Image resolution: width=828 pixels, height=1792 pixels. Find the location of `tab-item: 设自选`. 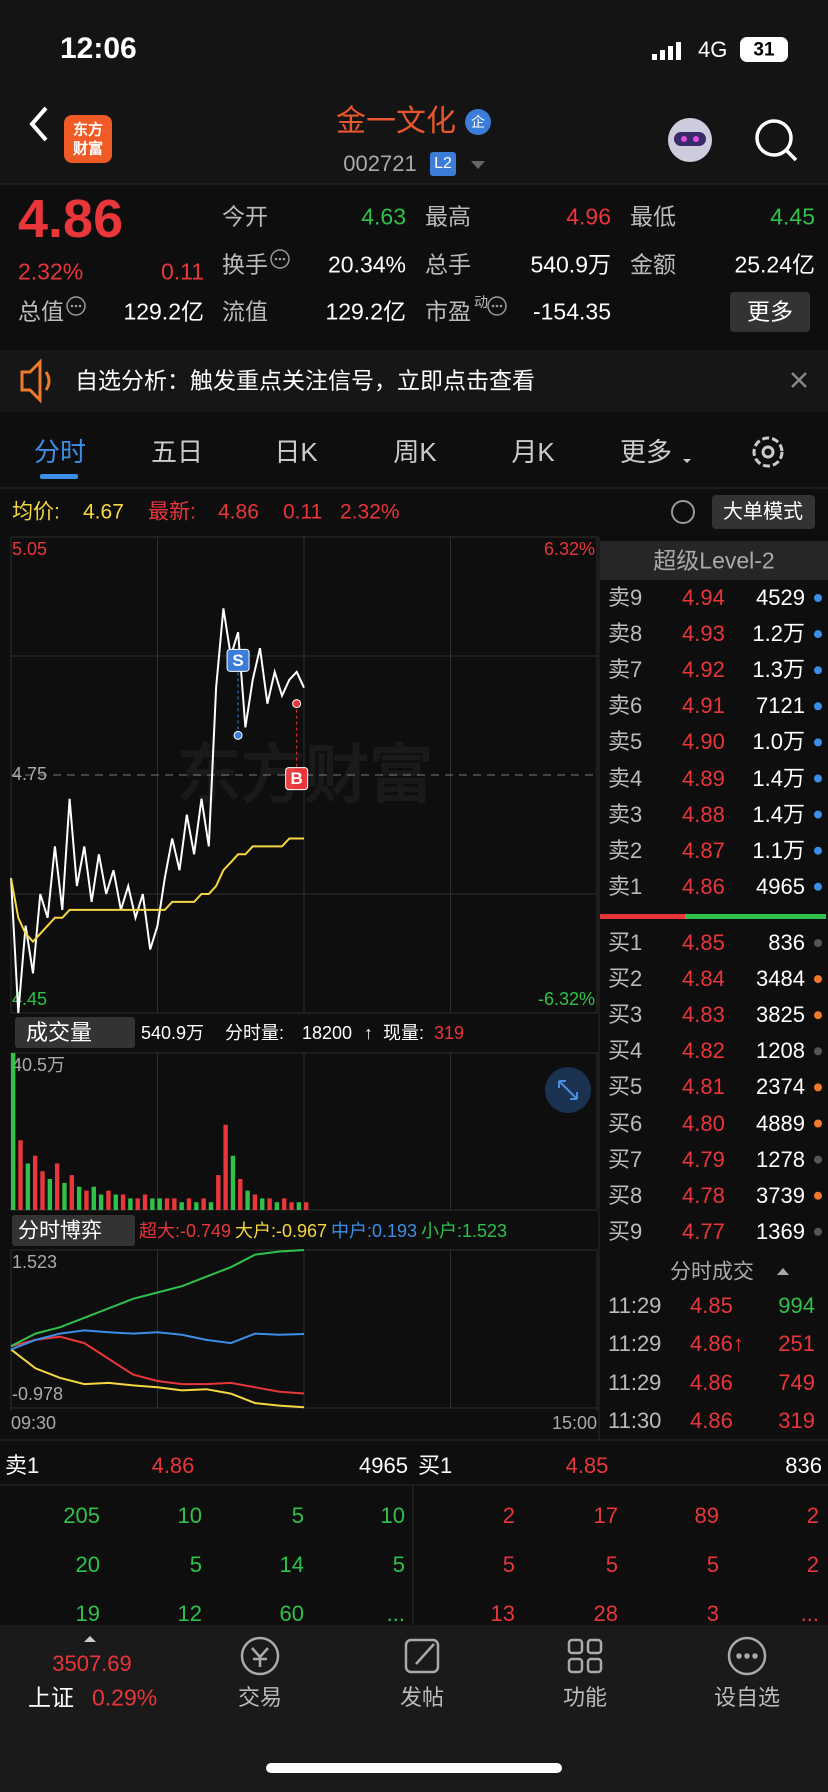

tab-item: 设自选 is located at coordinates (747, 1697).